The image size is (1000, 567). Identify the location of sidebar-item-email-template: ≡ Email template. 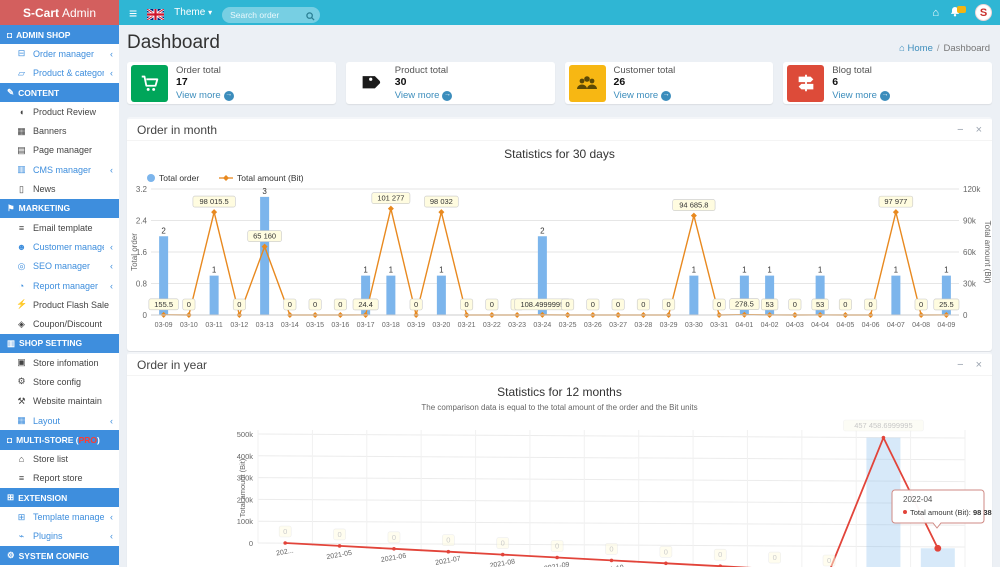
(59, 227).